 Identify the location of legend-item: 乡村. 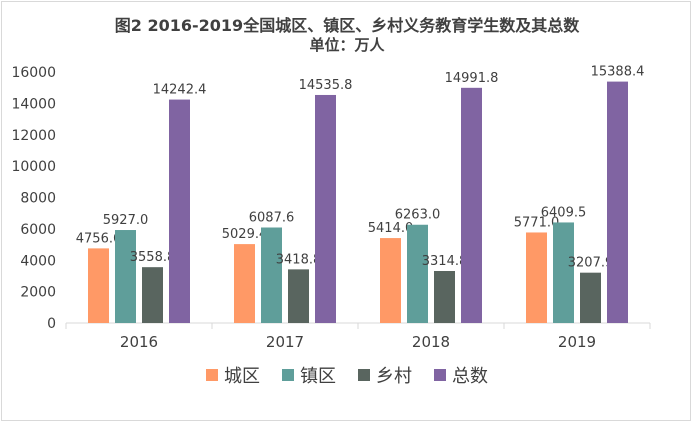
(385, 375).